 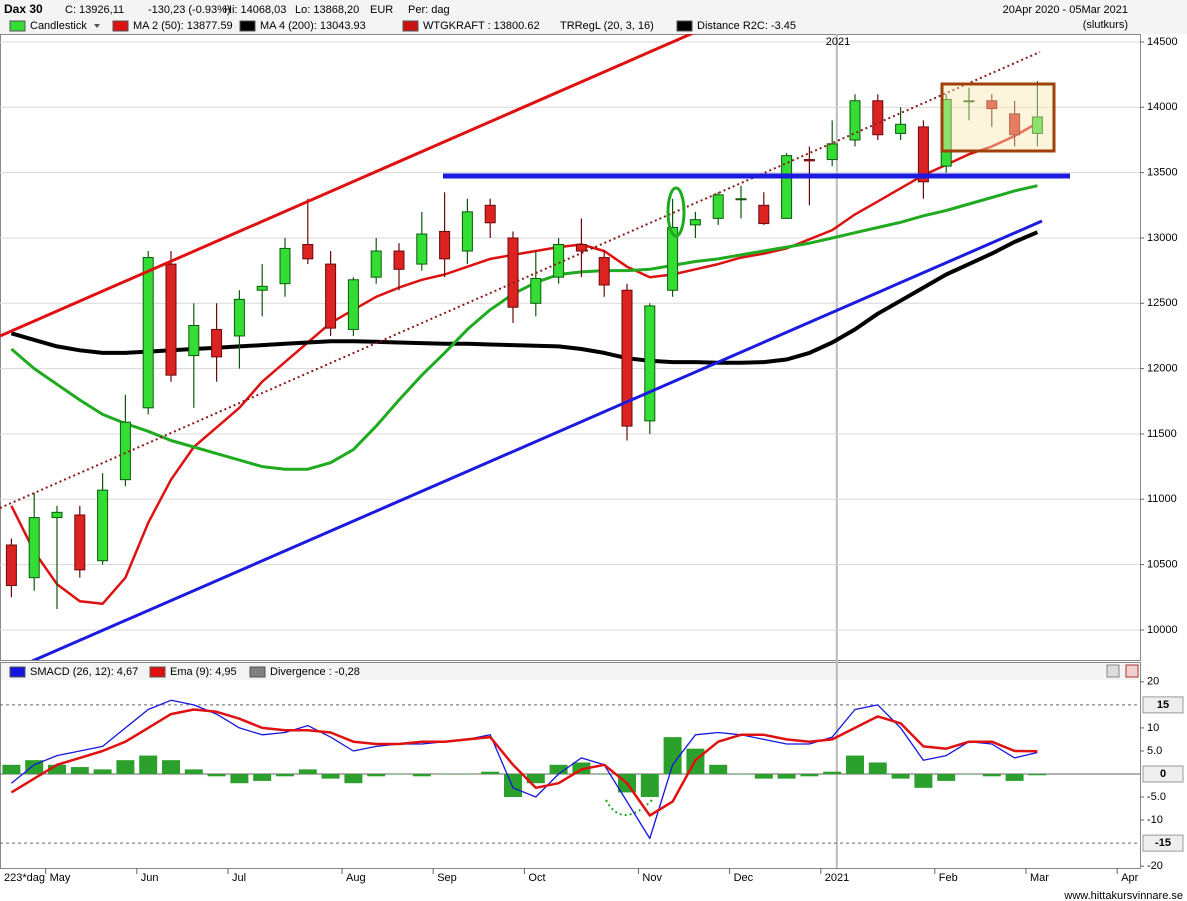 What do you see at coordinates (607, 26) in the screenshot?
I see `legend-label: TRRegL (20, 3, 16)` at bounding box center [607, 26].